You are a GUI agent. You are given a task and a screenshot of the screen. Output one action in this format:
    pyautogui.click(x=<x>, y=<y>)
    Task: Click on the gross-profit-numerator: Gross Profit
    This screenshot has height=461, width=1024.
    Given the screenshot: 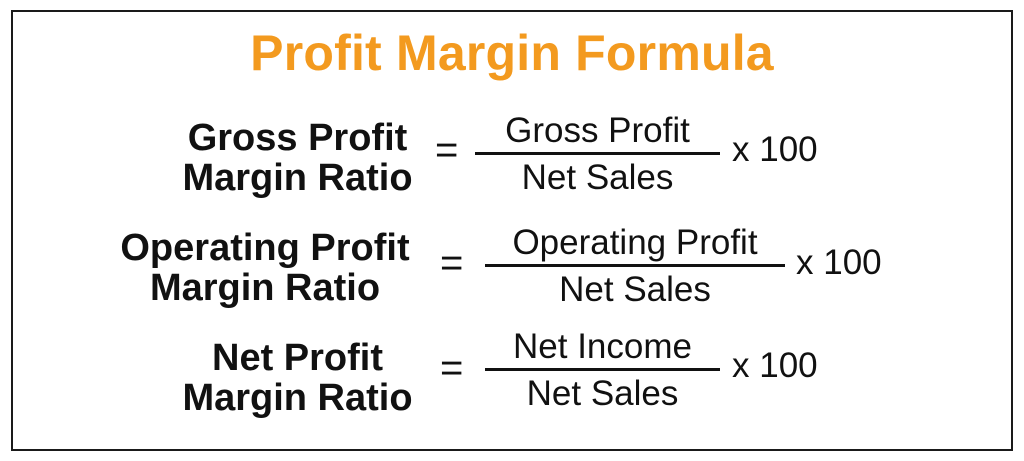 What is the action you would take?
    pyautogui.click(x=597, y=130)
    